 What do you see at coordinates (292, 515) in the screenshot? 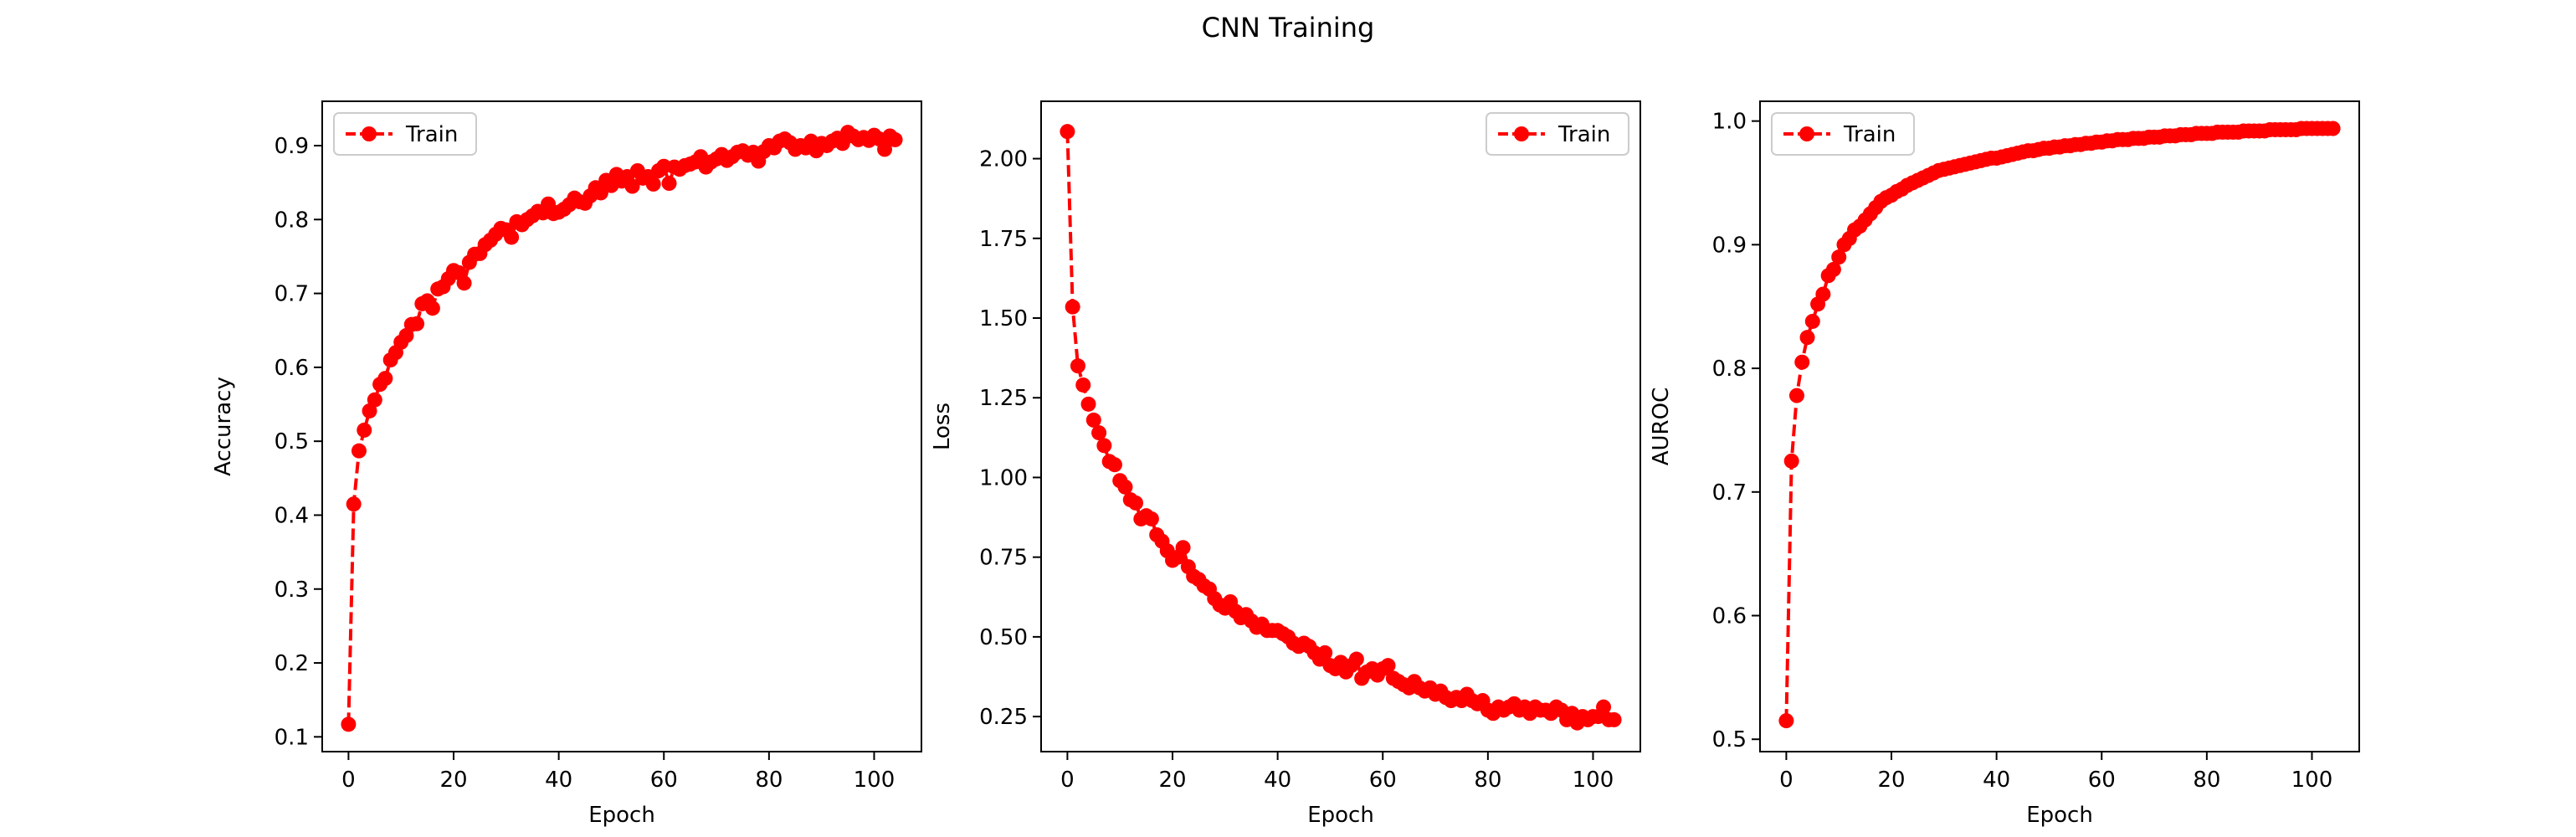
I see `y-tick-label: 0.4` at bounding box center [292, 515].